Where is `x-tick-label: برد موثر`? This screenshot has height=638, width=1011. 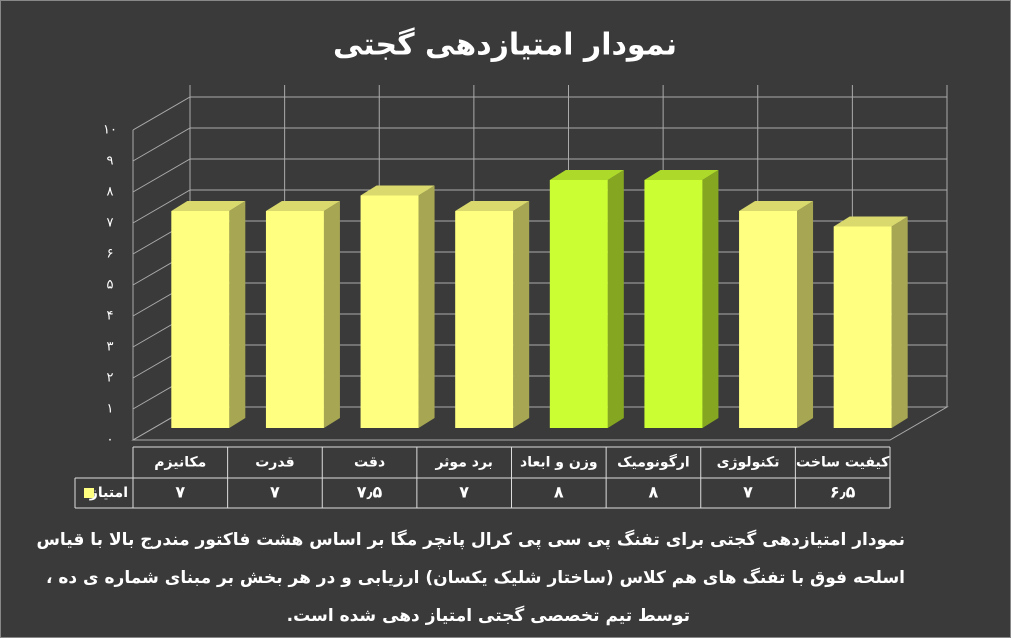 x-tick-label: برد موثر is located at coordinates (463, 463).